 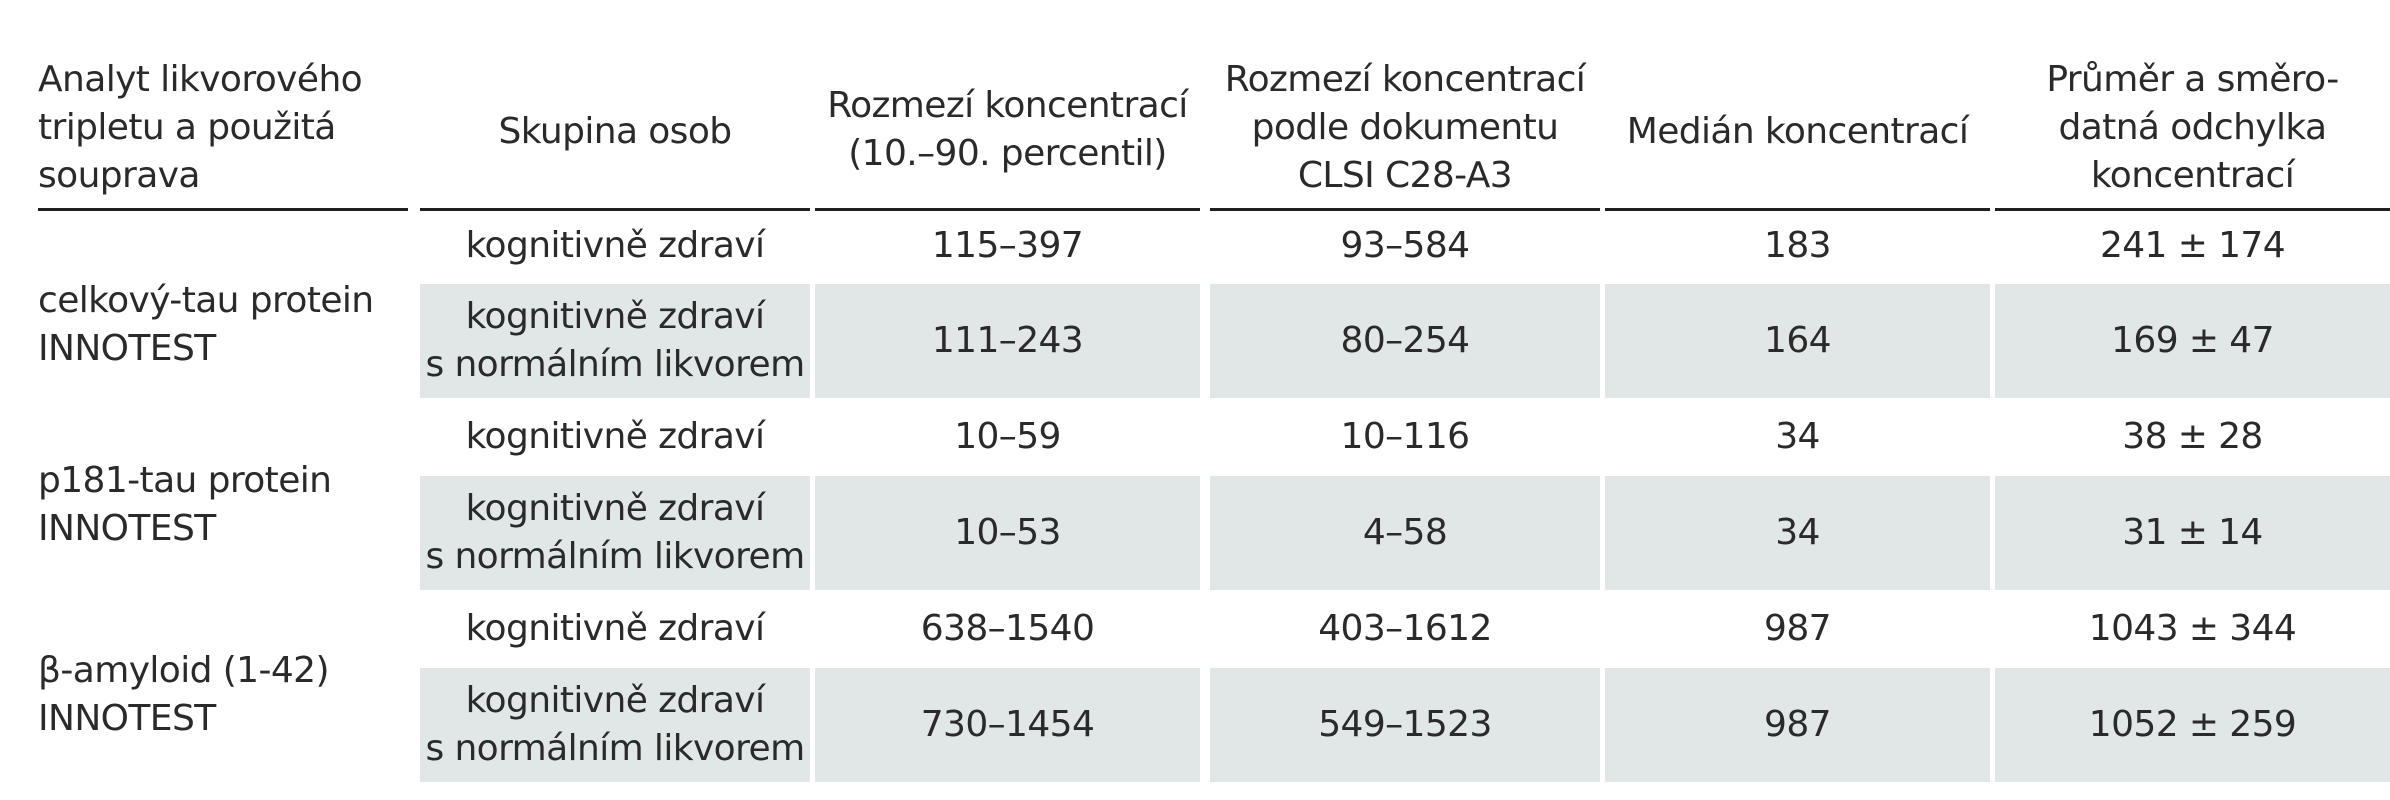 I want to click on analyte-label: p181-tau protein INNOTEST, so click(x=185, y=504).